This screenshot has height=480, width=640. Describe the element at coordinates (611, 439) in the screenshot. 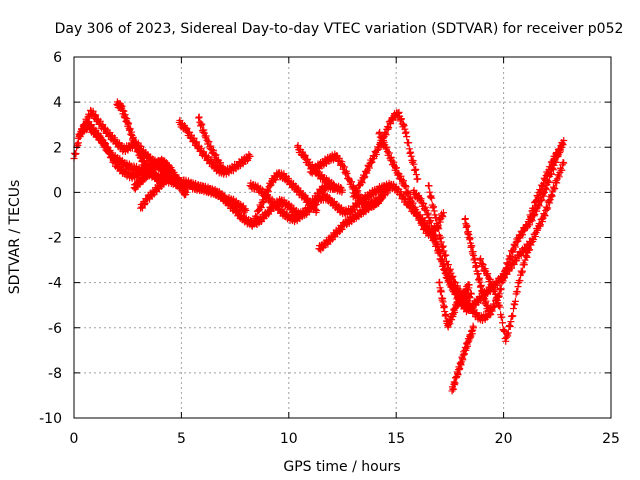

I see `x-tick-label: 25` at that location.